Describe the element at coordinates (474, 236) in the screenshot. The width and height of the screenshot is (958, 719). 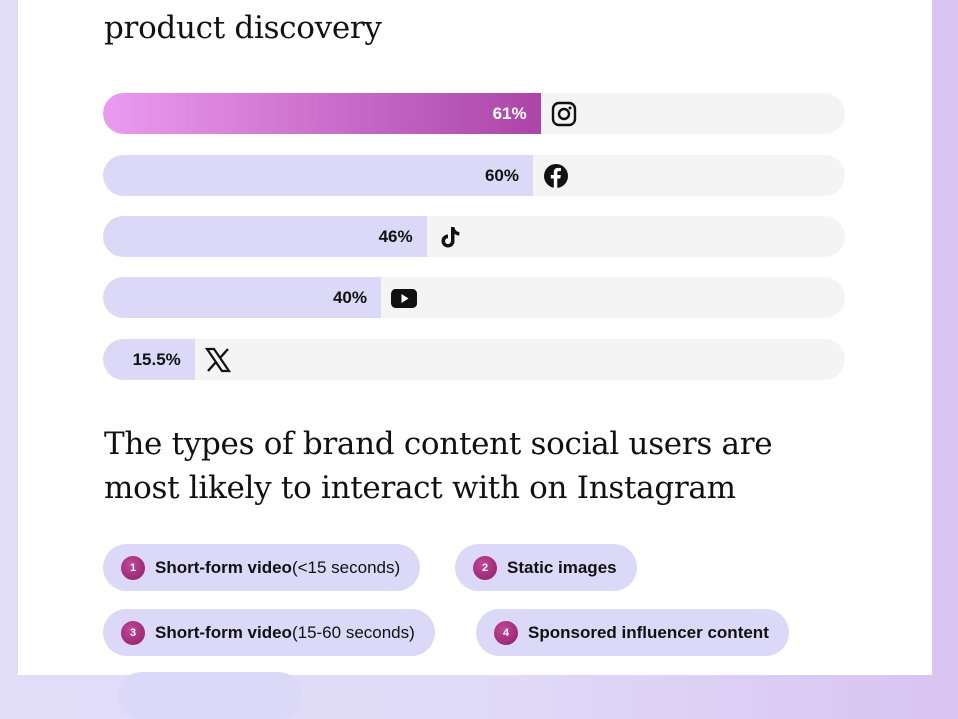
I see `bar-track-tiktok: 46%` at that location.